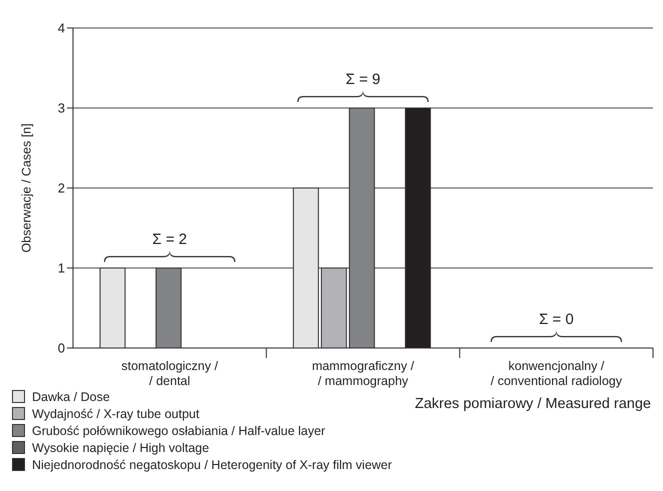 Image resolution: width=663 pixels, height=491 pixels. What do you see at coordinates (61, 188) in the screenshot?
I see `y-tick-label: 2` at bounding box center [61, 188].